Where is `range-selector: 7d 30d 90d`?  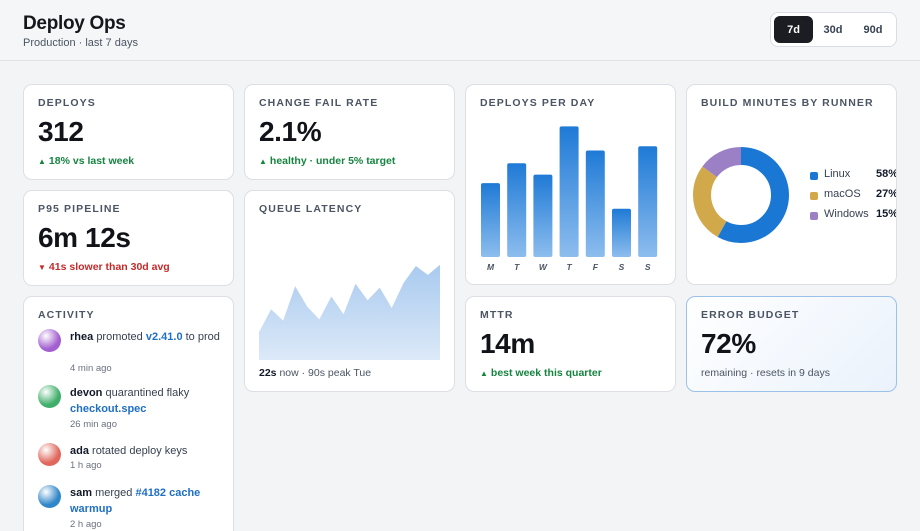
range-selector: 7d 30d 90d is located at coordinates (833, 29).